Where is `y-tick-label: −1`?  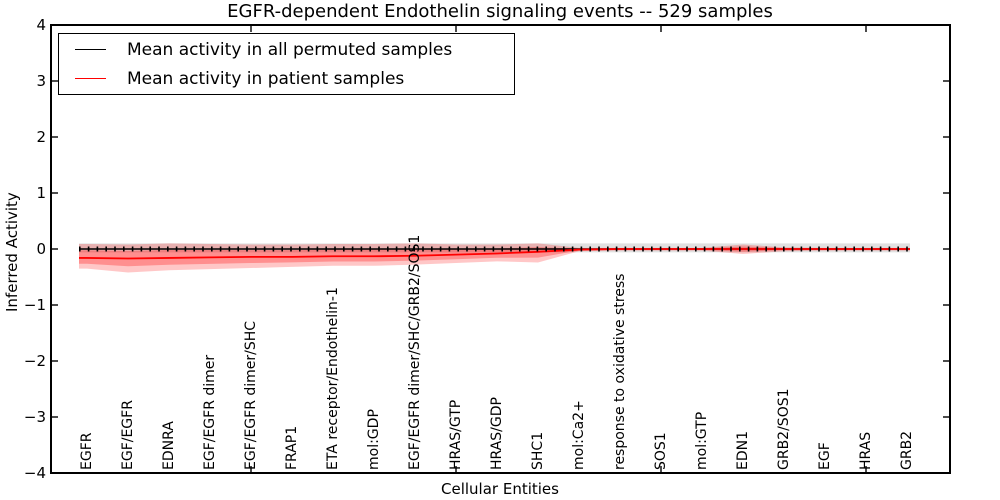 y-tick-label: −1 is located at coordinates (34, 305).